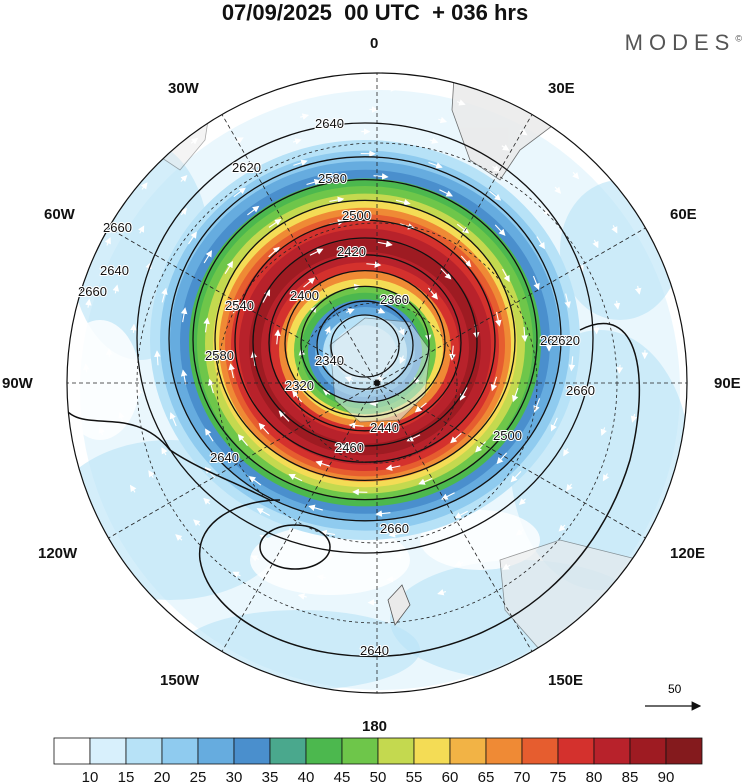 This screenshot has height=782, width=750. Describe the element at coordinates (630, 775) in the screenshot. I see `colorbar-tick-label: 85` at that location.